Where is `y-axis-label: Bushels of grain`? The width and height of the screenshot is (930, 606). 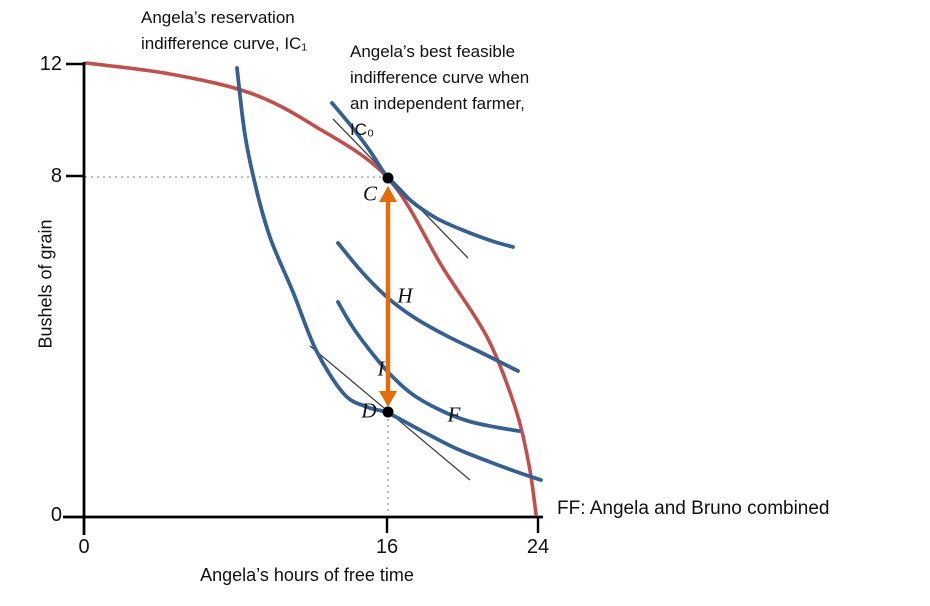 y-axis-label: Bushels of grain is located at coordinates (45, 284).